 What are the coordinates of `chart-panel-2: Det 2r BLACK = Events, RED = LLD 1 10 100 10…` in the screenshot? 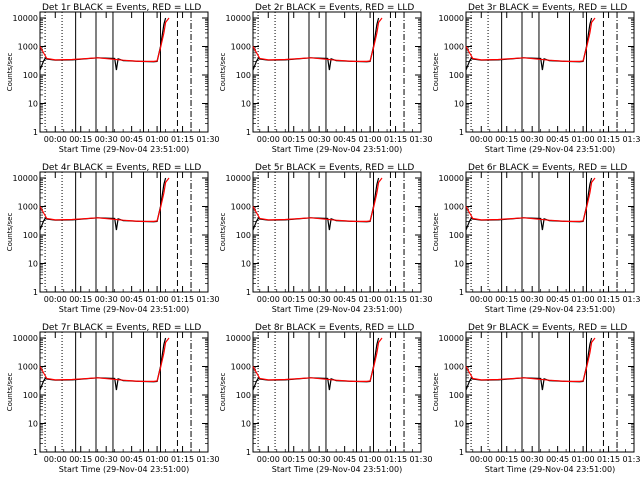 It's located at (326, 78).